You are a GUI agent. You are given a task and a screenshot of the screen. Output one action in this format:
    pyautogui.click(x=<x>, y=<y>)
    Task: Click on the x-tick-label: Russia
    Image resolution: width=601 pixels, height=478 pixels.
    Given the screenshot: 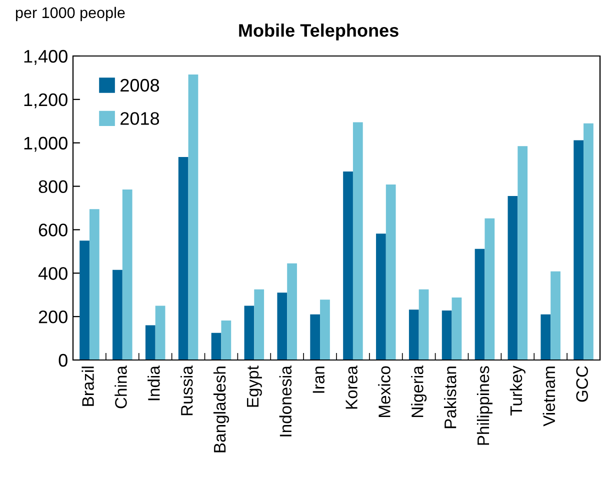 What is the action you would take?
    pyautogui.click(x=186, y=391)
    